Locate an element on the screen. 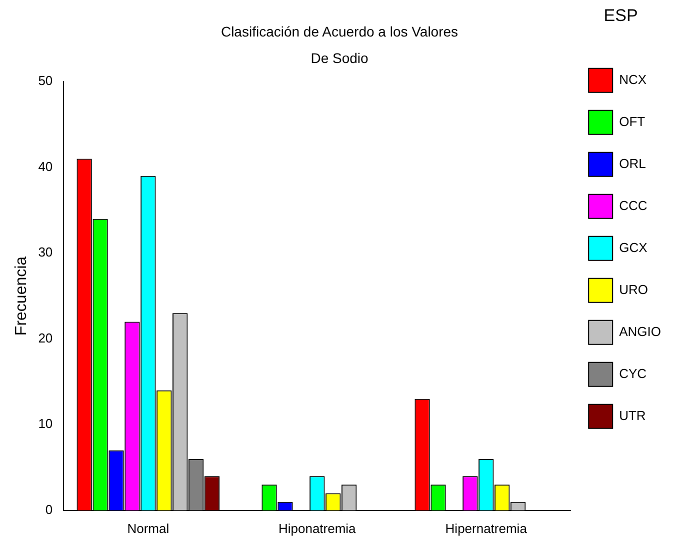 This screenshot has width=689, height=548. legend-label: CCC is located at coordinates (633, 205).